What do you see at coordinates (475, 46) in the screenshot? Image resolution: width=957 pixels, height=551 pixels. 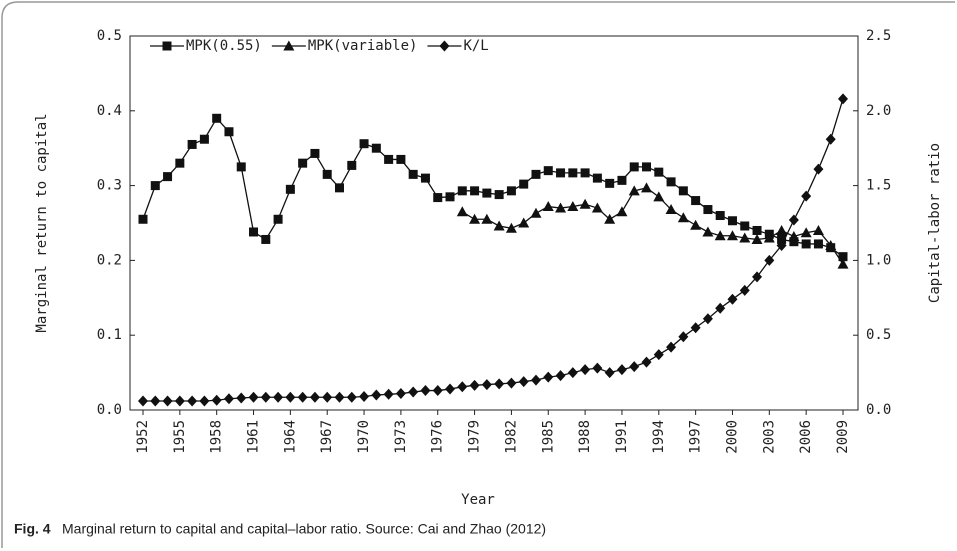 I see `legend-label: K/L` at bounding box center [475, 46].